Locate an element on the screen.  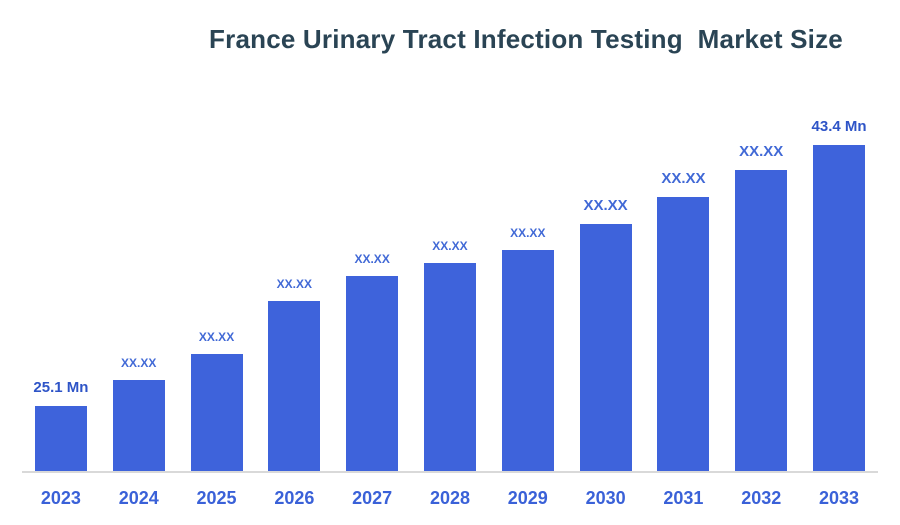
x-axis-label-2028: 2028 is located at coordinates (449, 498).